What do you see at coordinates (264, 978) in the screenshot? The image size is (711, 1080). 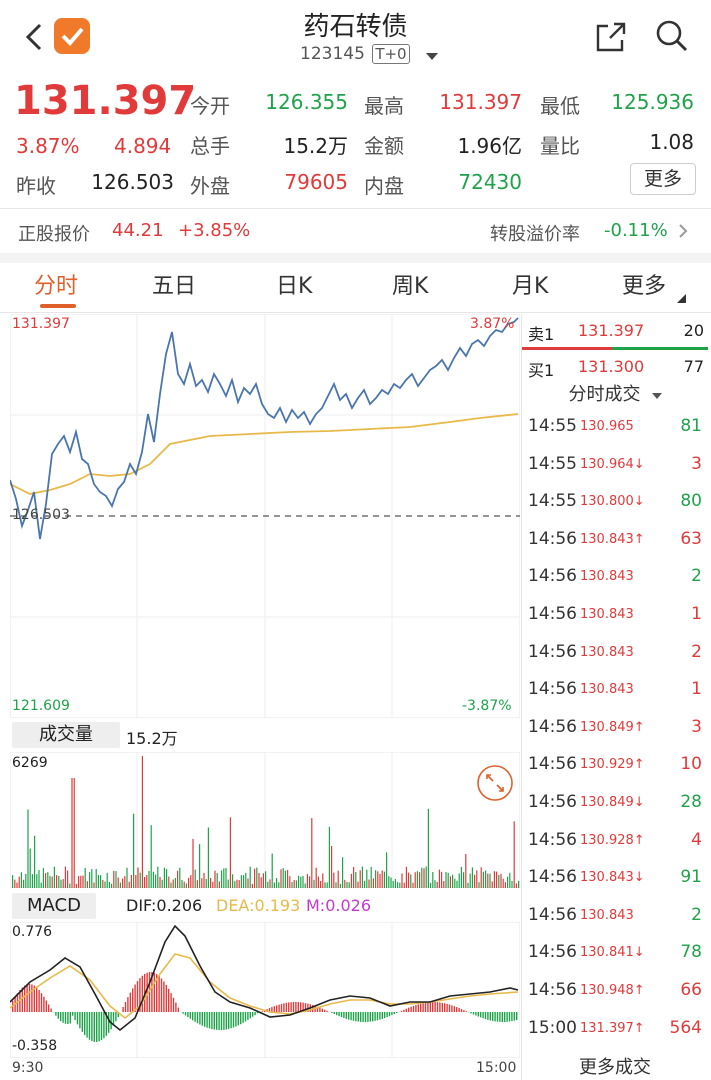 I see `dif-line` at bounding box center [264, 978].